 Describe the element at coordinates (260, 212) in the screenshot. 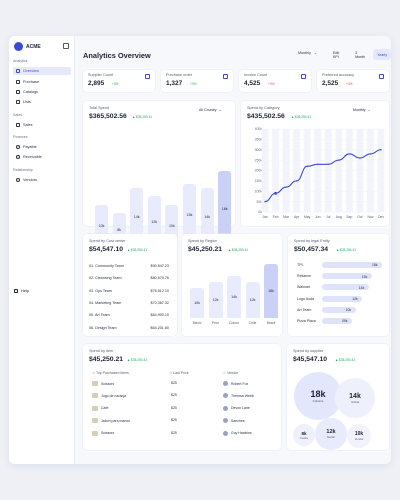

I see `y-tick-label: 0k` at that location.